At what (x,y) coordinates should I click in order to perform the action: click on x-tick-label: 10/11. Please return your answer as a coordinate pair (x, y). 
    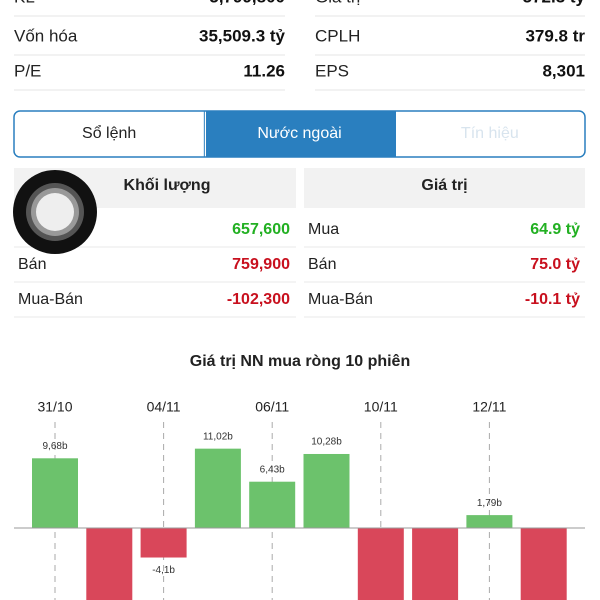
    Looking at the image, I should click on (381, 407).